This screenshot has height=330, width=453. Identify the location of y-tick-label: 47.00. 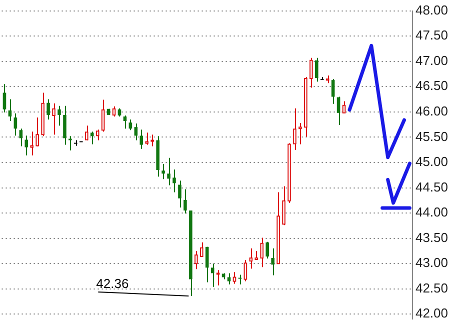
(431, 60).